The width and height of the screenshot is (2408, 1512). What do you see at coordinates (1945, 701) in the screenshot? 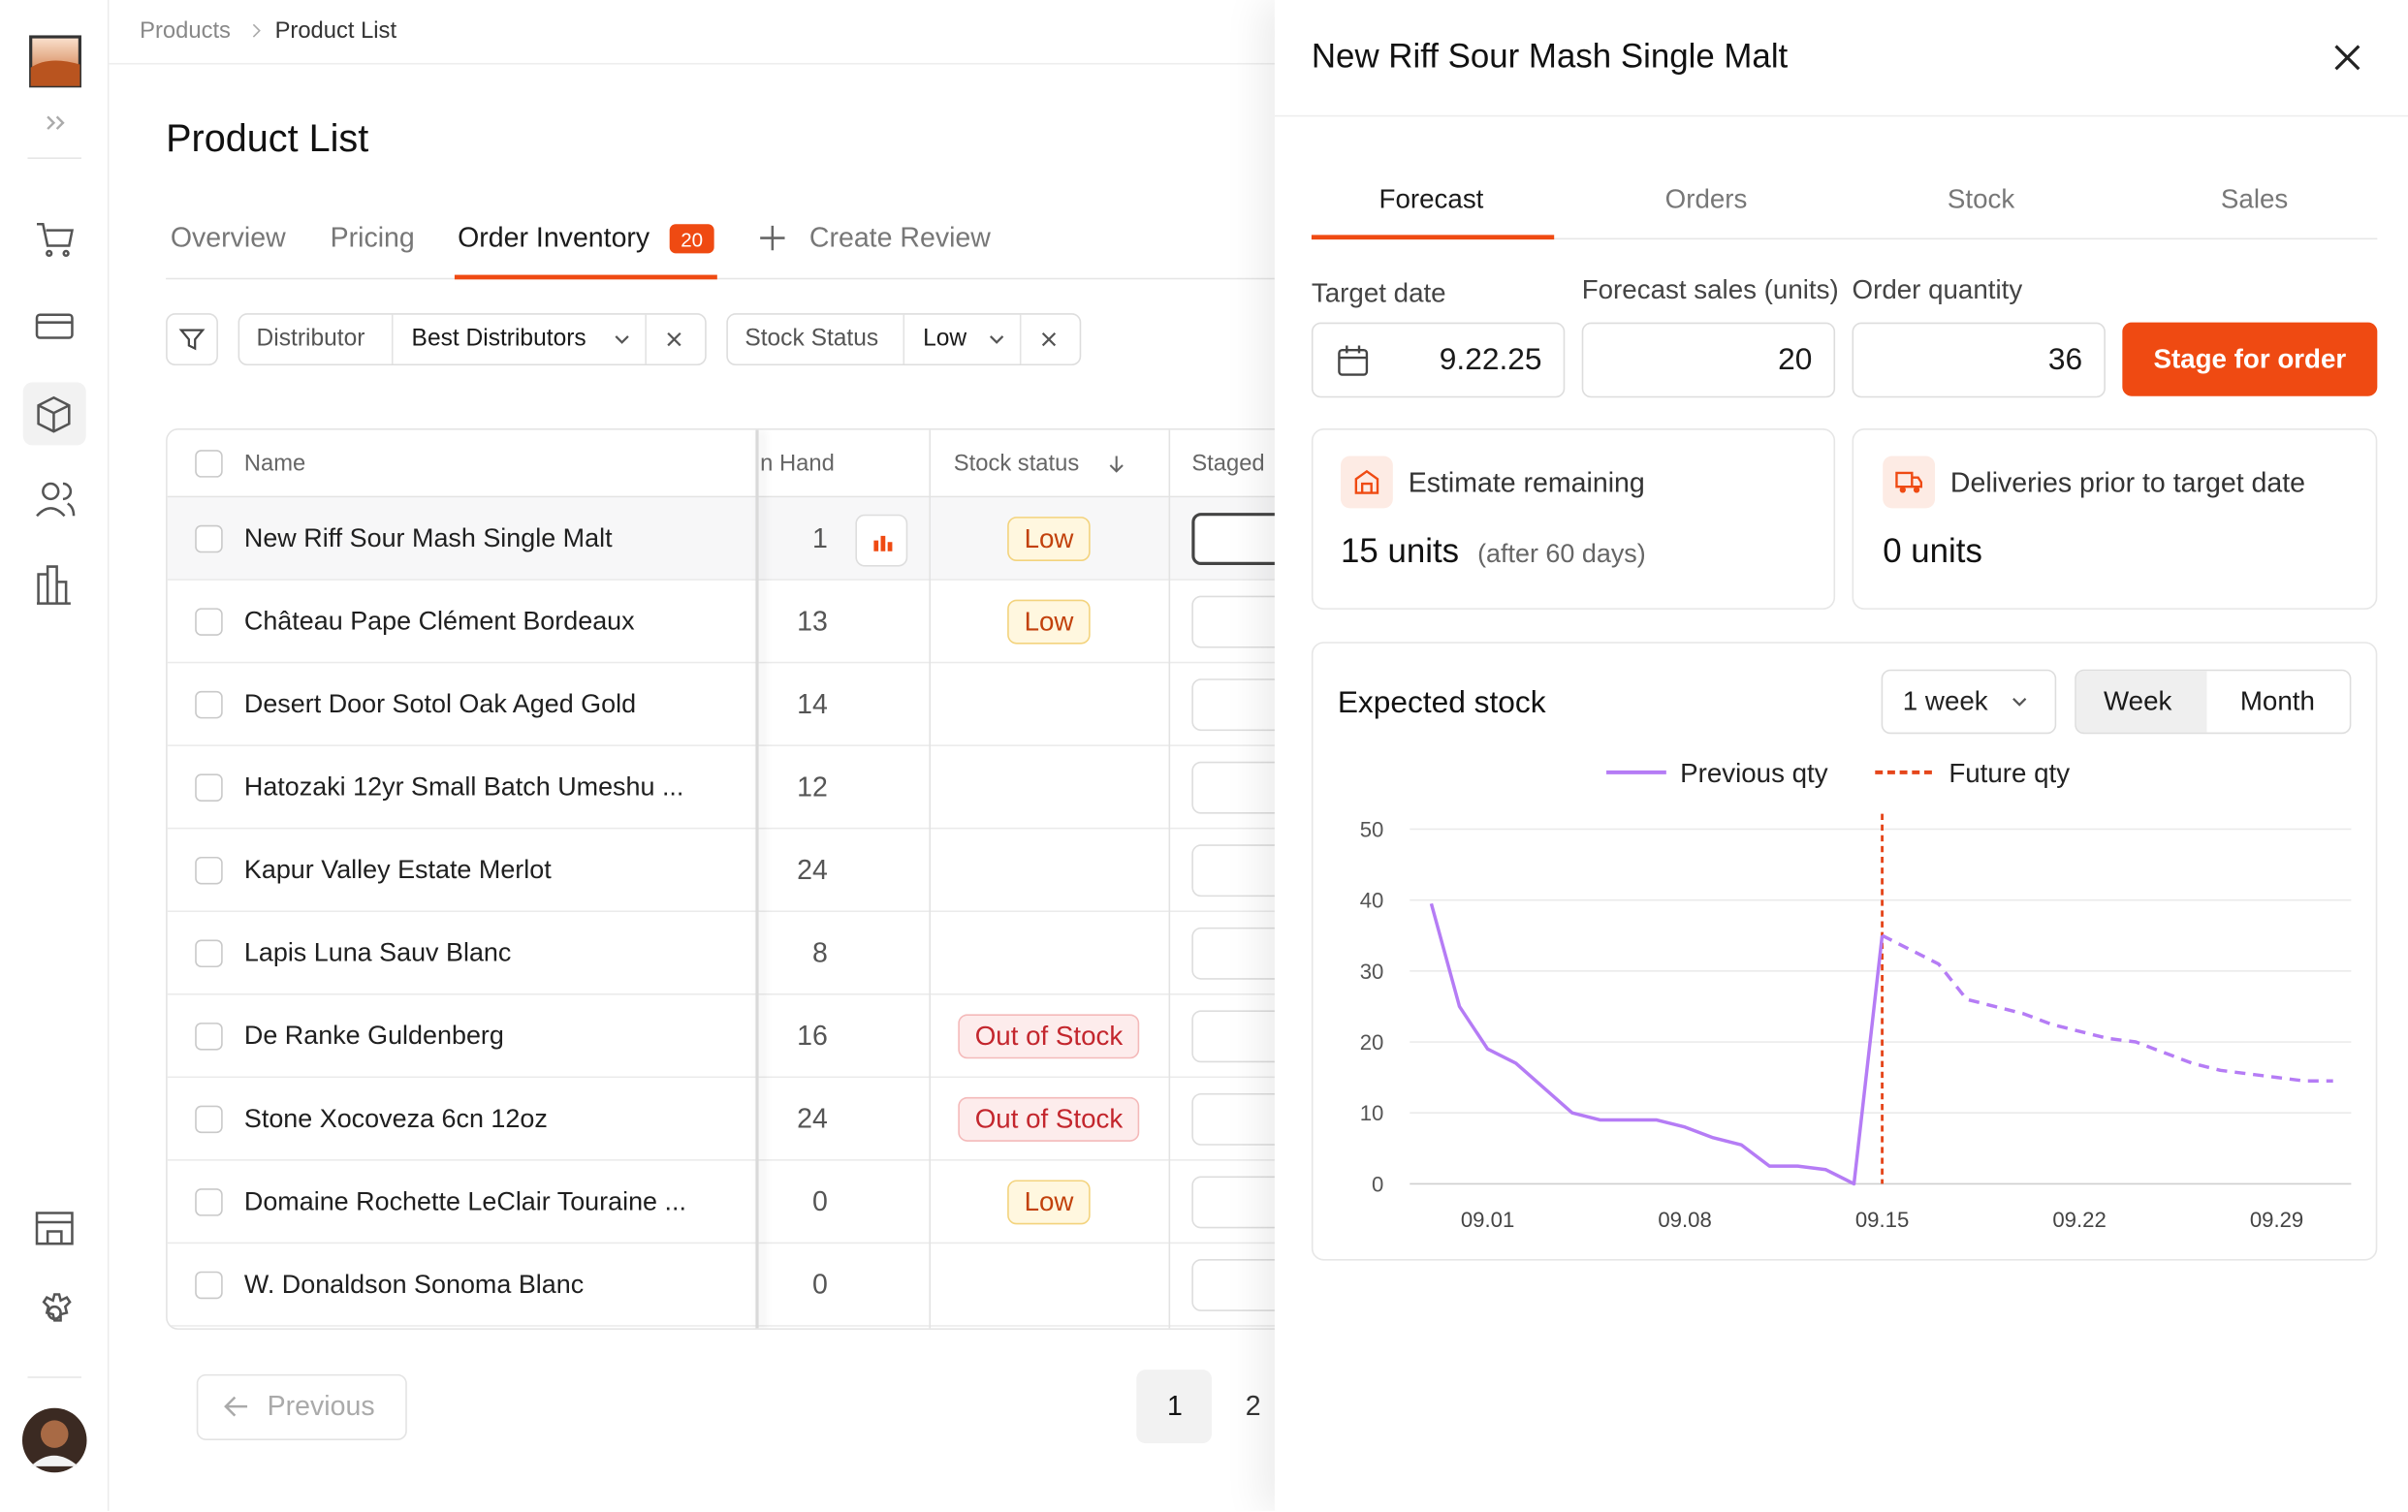
I see `range-select-label: 1 week` at bounding box center [1945, 701].